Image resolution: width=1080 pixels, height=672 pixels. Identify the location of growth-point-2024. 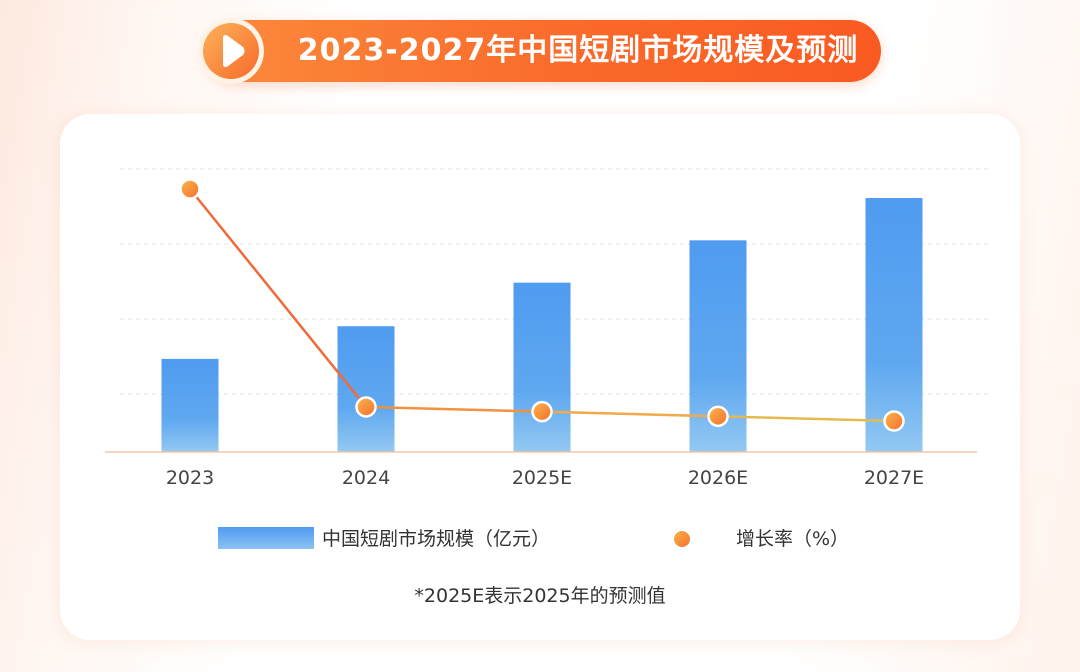
(366, 407).